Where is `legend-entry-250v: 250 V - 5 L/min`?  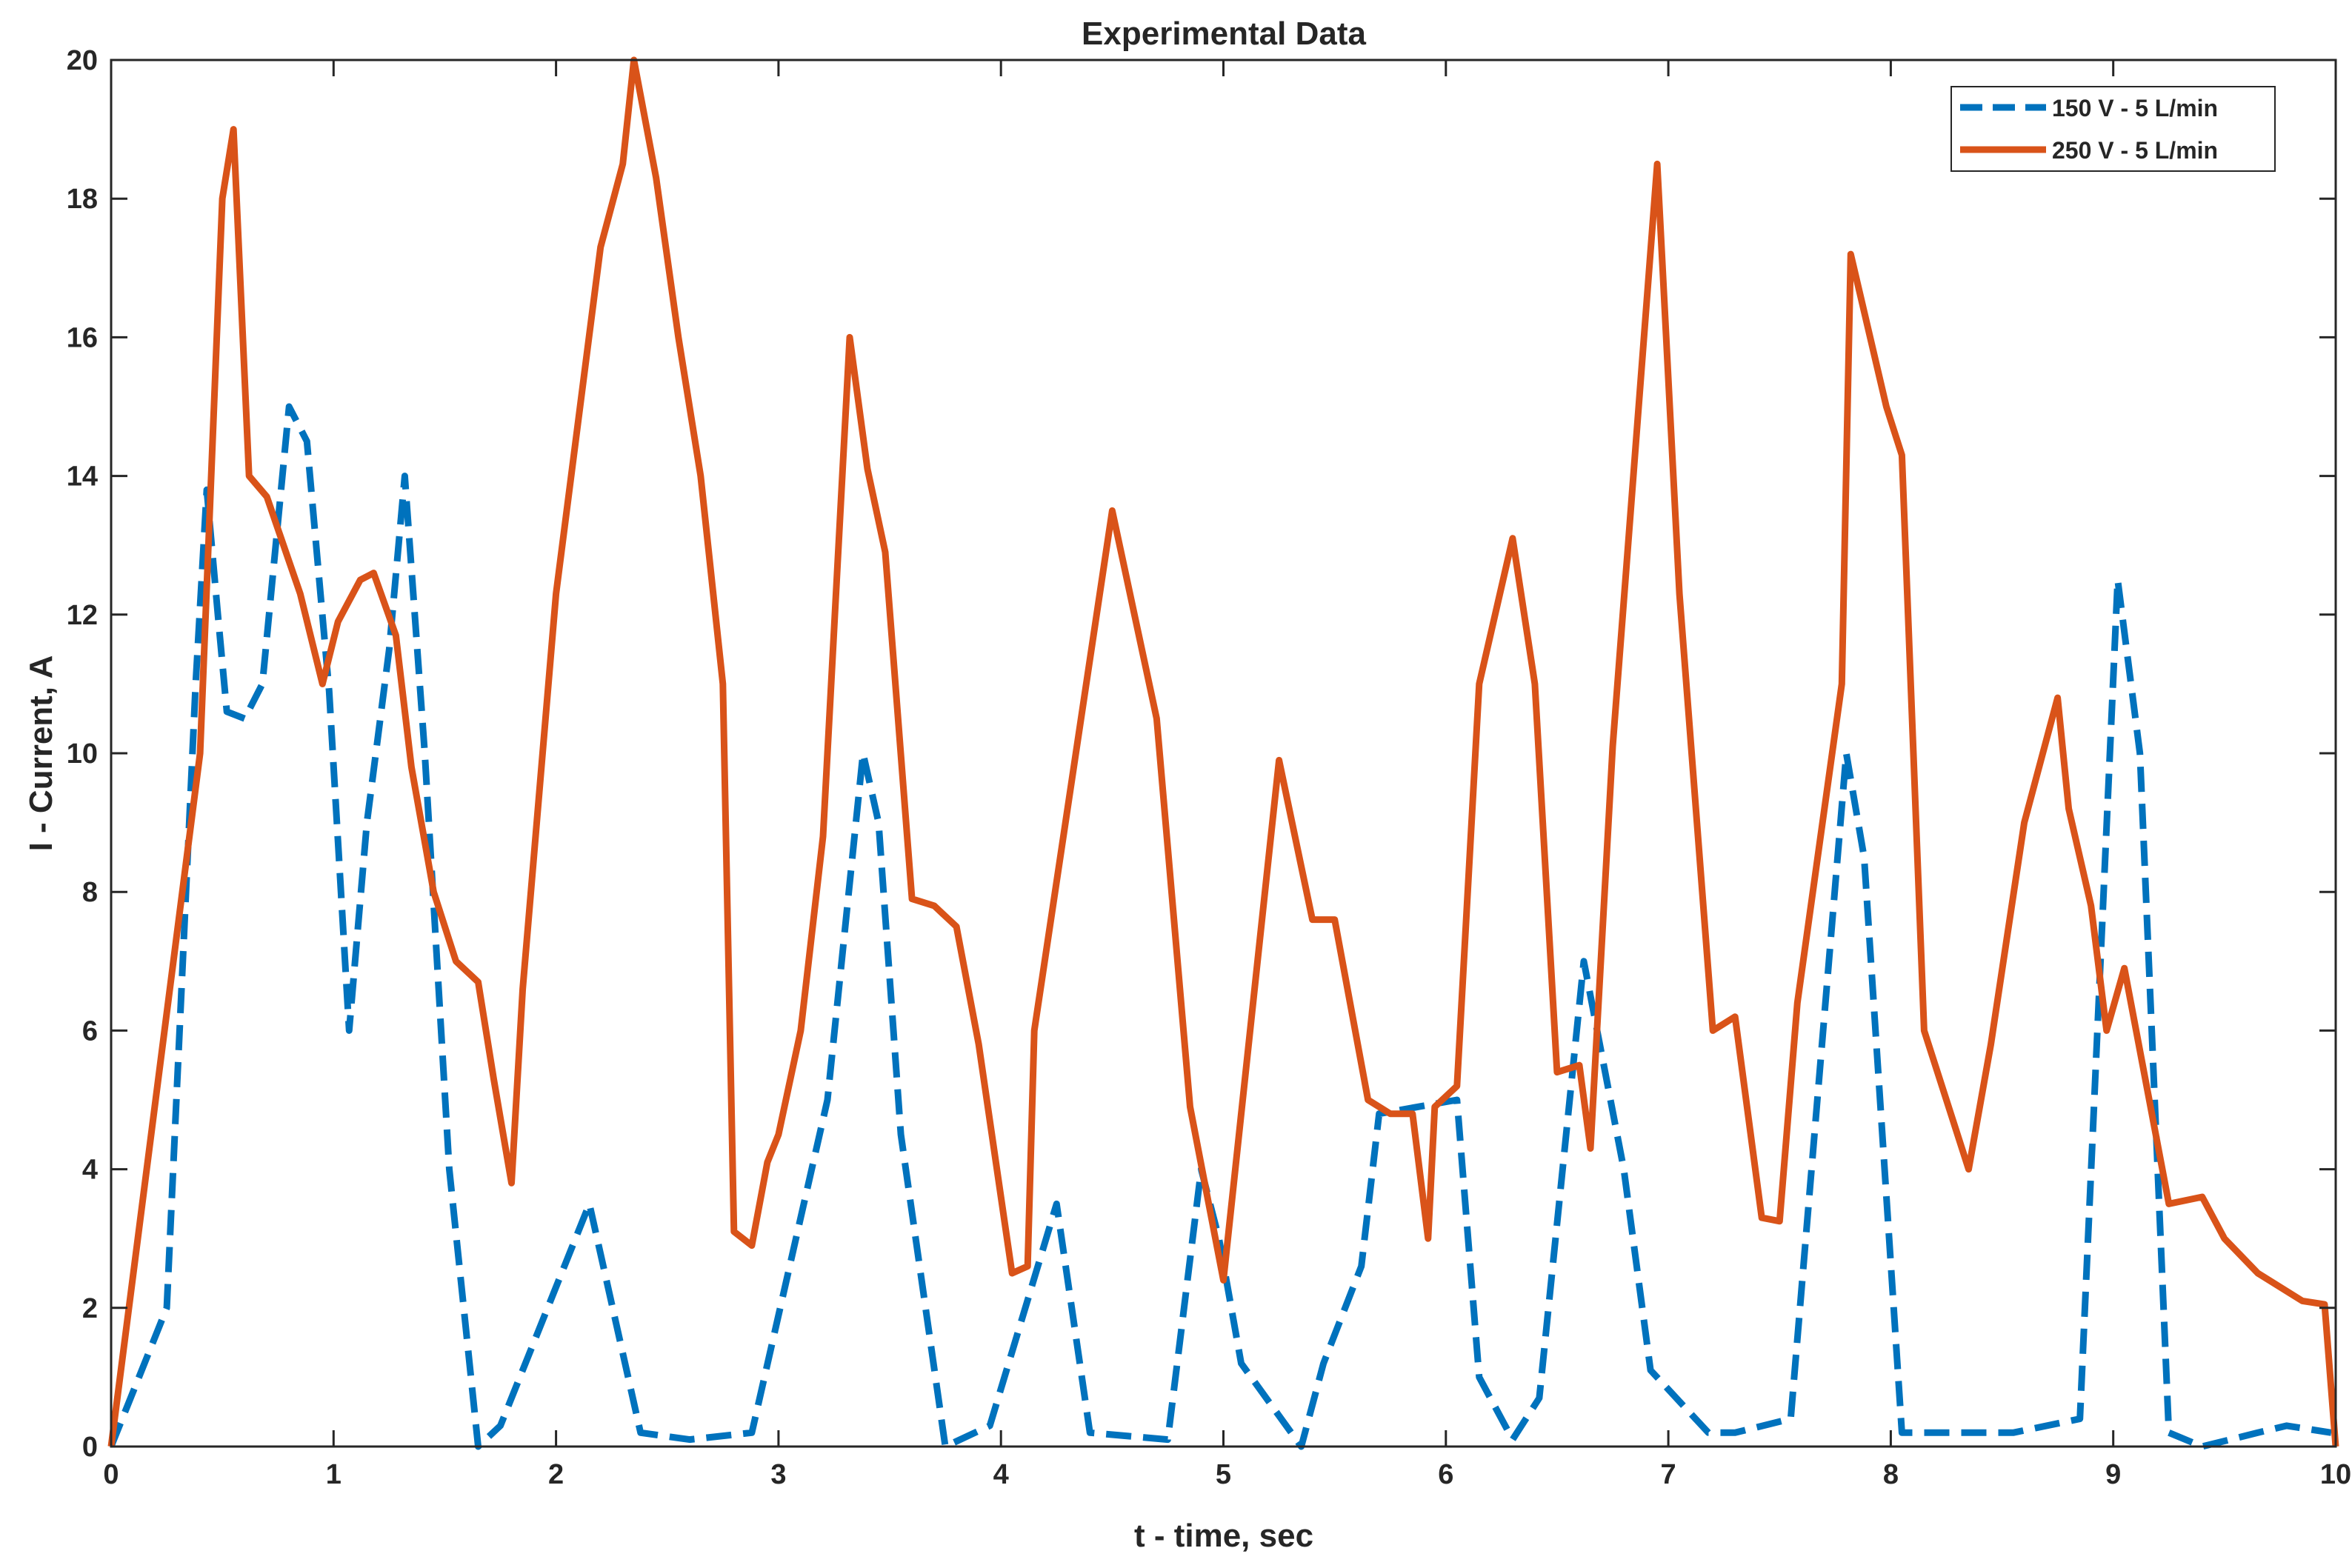 legend-entry-250v: 250 V - 5 L/min is located at coordinates (2135, 151).